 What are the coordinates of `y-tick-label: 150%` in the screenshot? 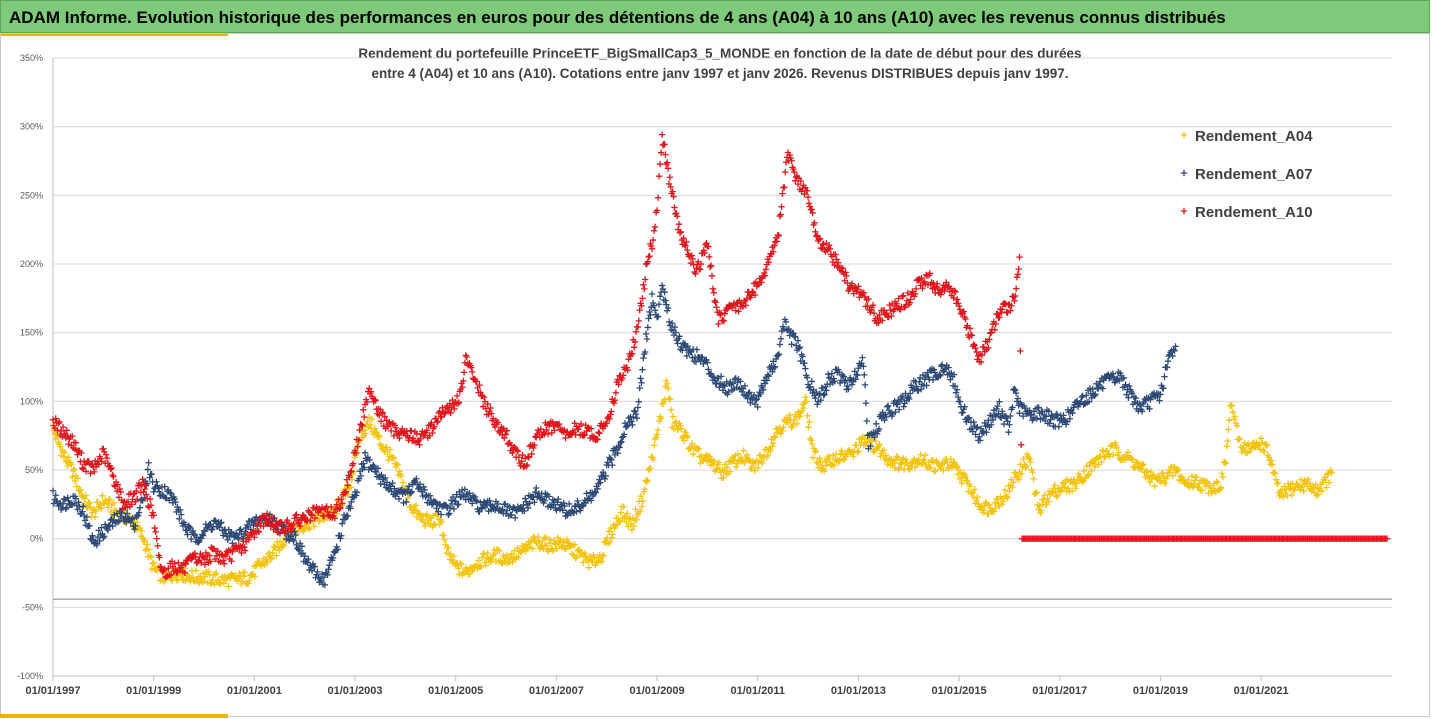 It's located at (31, 333).